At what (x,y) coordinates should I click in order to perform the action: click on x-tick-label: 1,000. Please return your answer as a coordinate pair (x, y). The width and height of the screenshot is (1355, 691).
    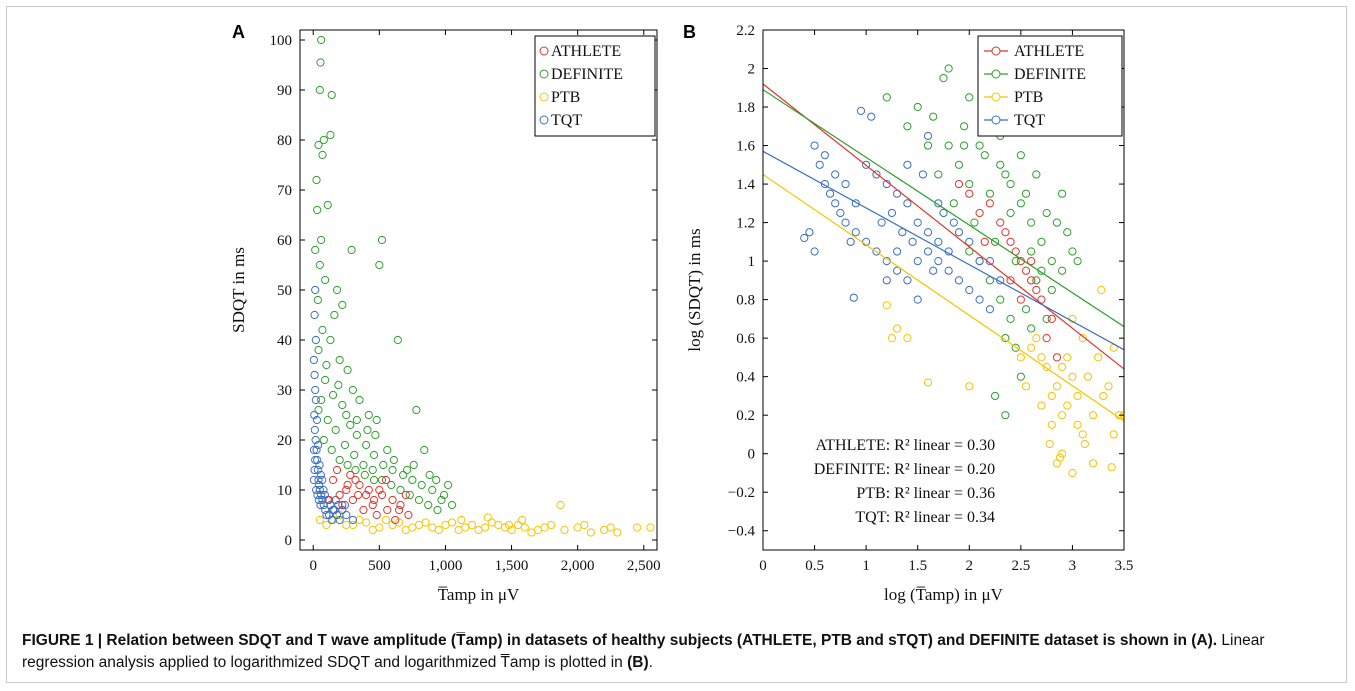
    Looking at the image, I should click on (446, 566).